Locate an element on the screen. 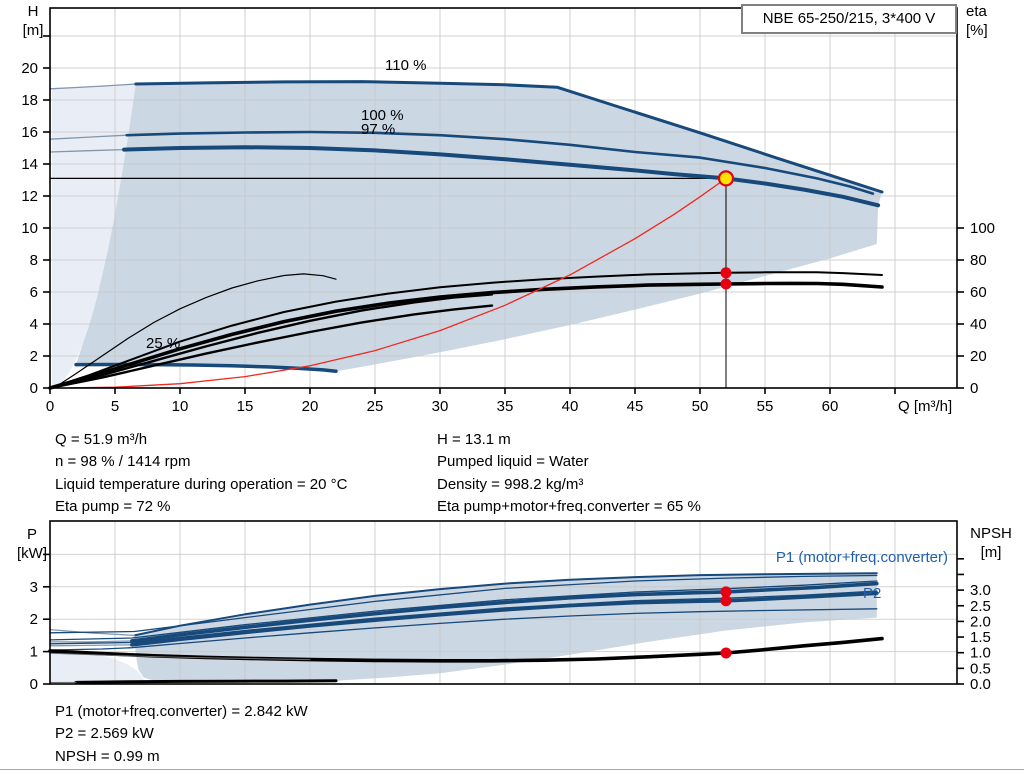 The image size is (1024, 781). tick-label: 2.5 is located at coordinates (980, 606).